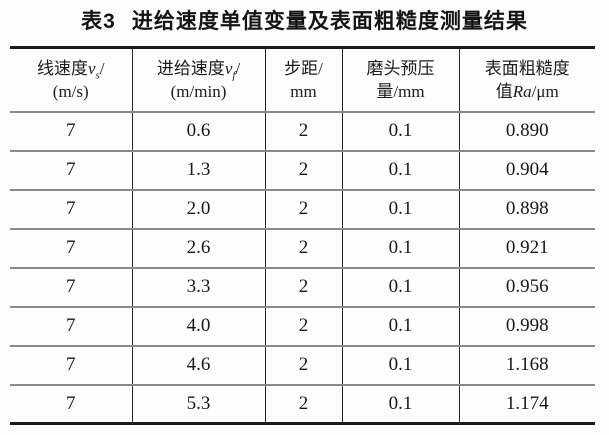 This screenshot has height=435, width=609. I want to click on header-unit: (m/s), so click(70, 91).